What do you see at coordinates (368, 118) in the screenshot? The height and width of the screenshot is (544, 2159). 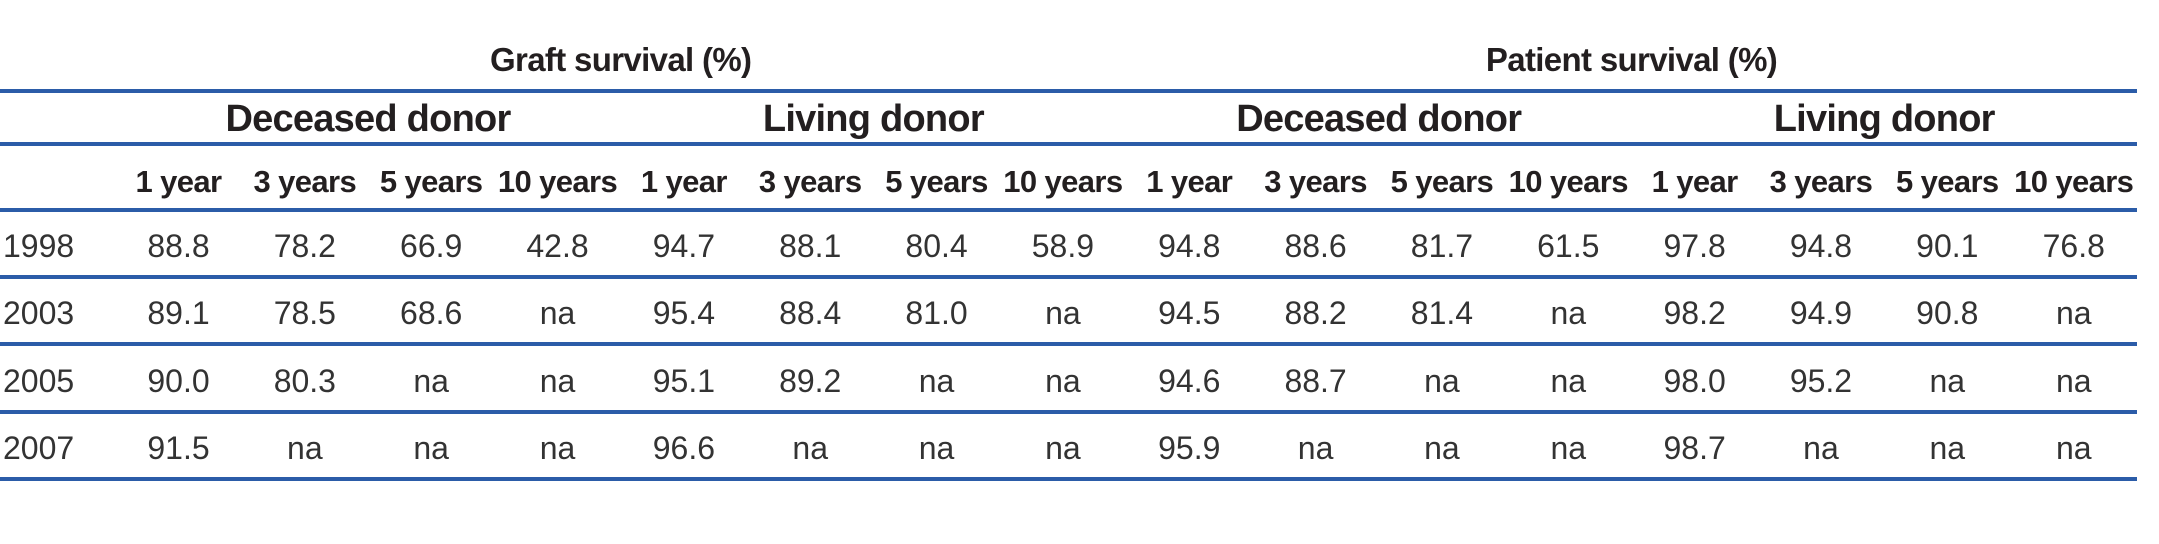 I see `subgroup-header-graft-deceased: Deceased donor` at bounding box center [368, 118].